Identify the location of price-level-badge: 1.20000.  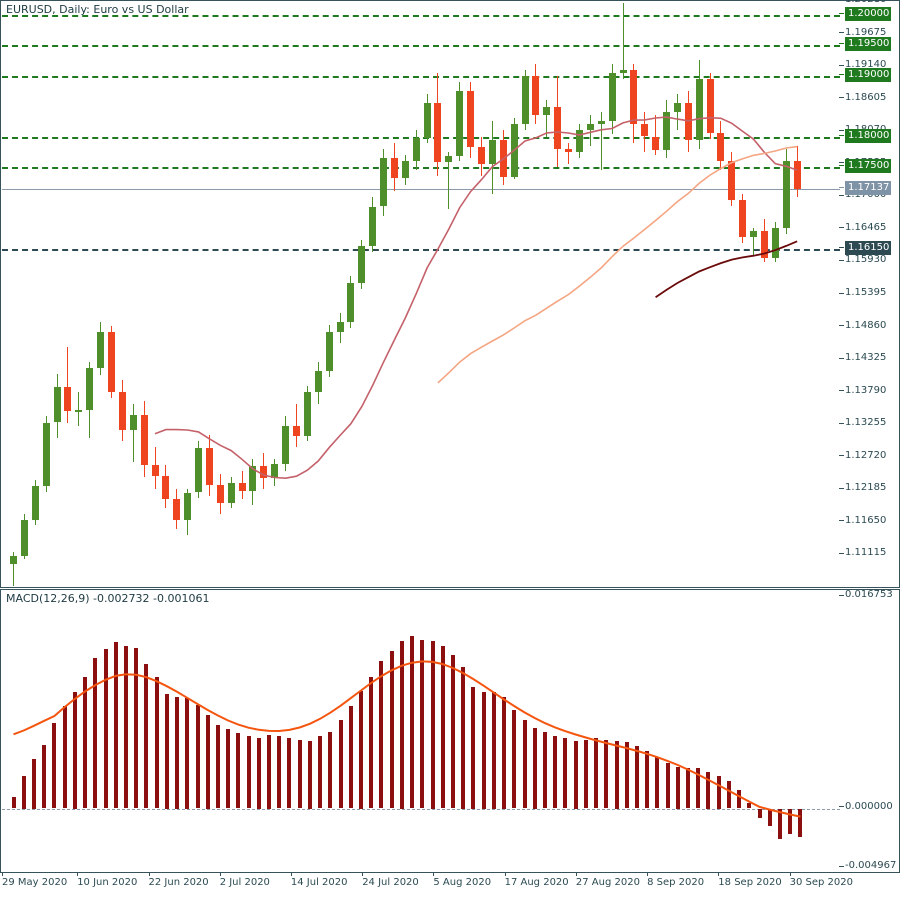
(865, 13).